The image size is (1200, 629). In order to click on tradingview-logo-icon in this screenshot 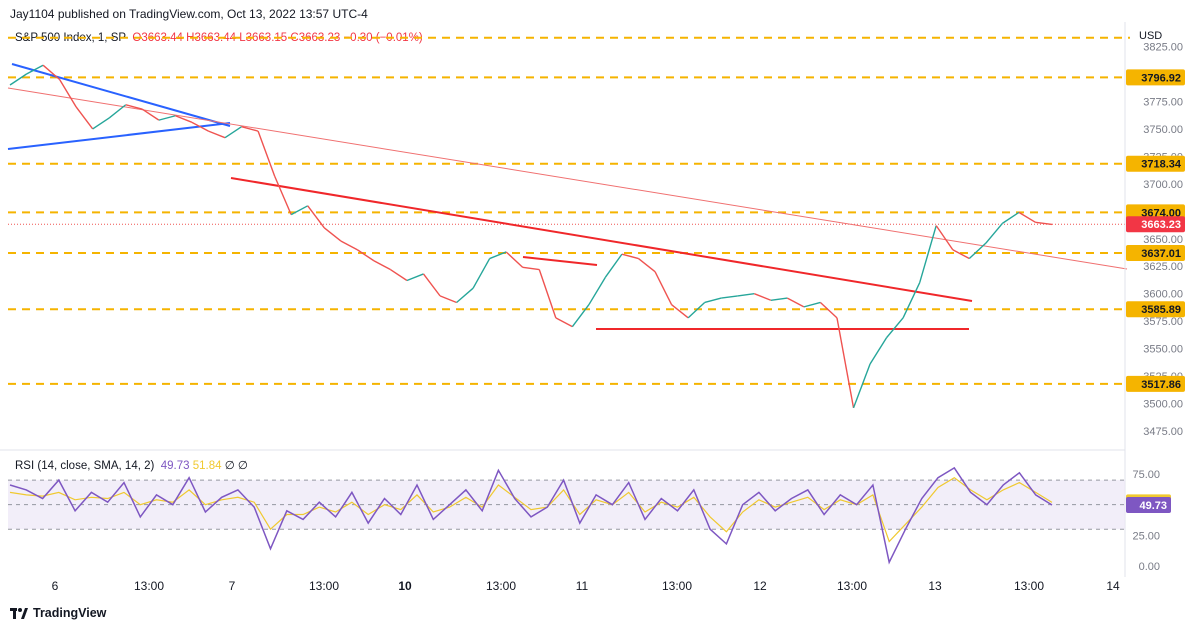, I will do `click(19, 613)`.